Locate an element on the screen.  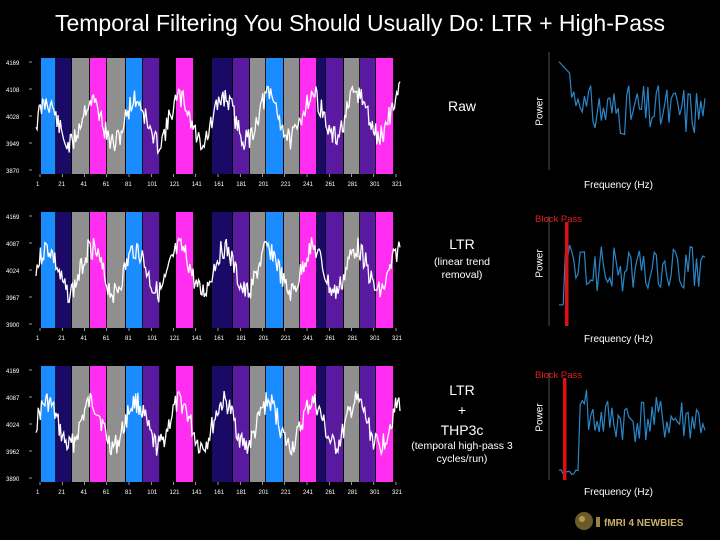
ltr-power-xlabel: Frequency (Hz) is located at coordinates (618, 339).